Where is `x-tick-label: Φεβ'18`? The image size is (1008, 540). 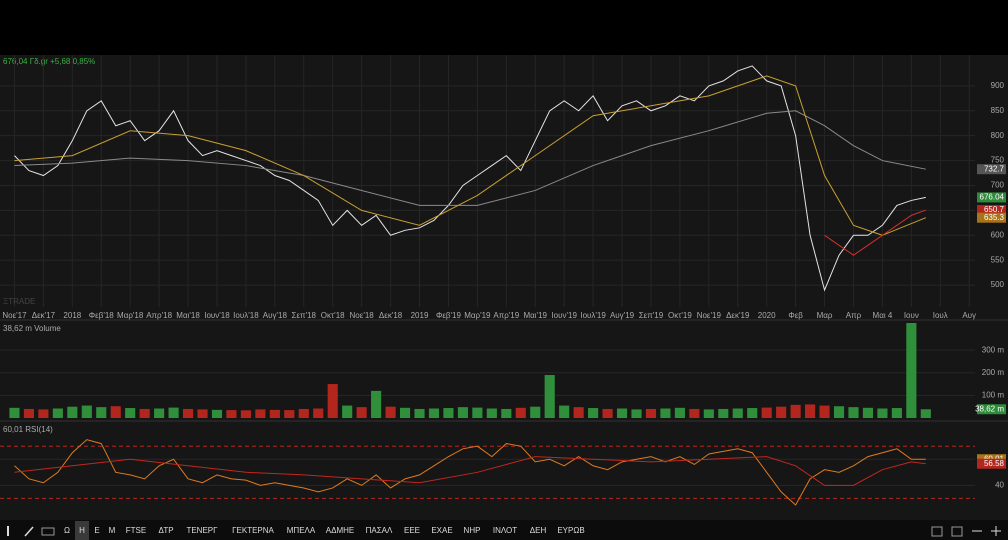
x-tick-label: Φεβ'18 is located at coordinates (102, 315).